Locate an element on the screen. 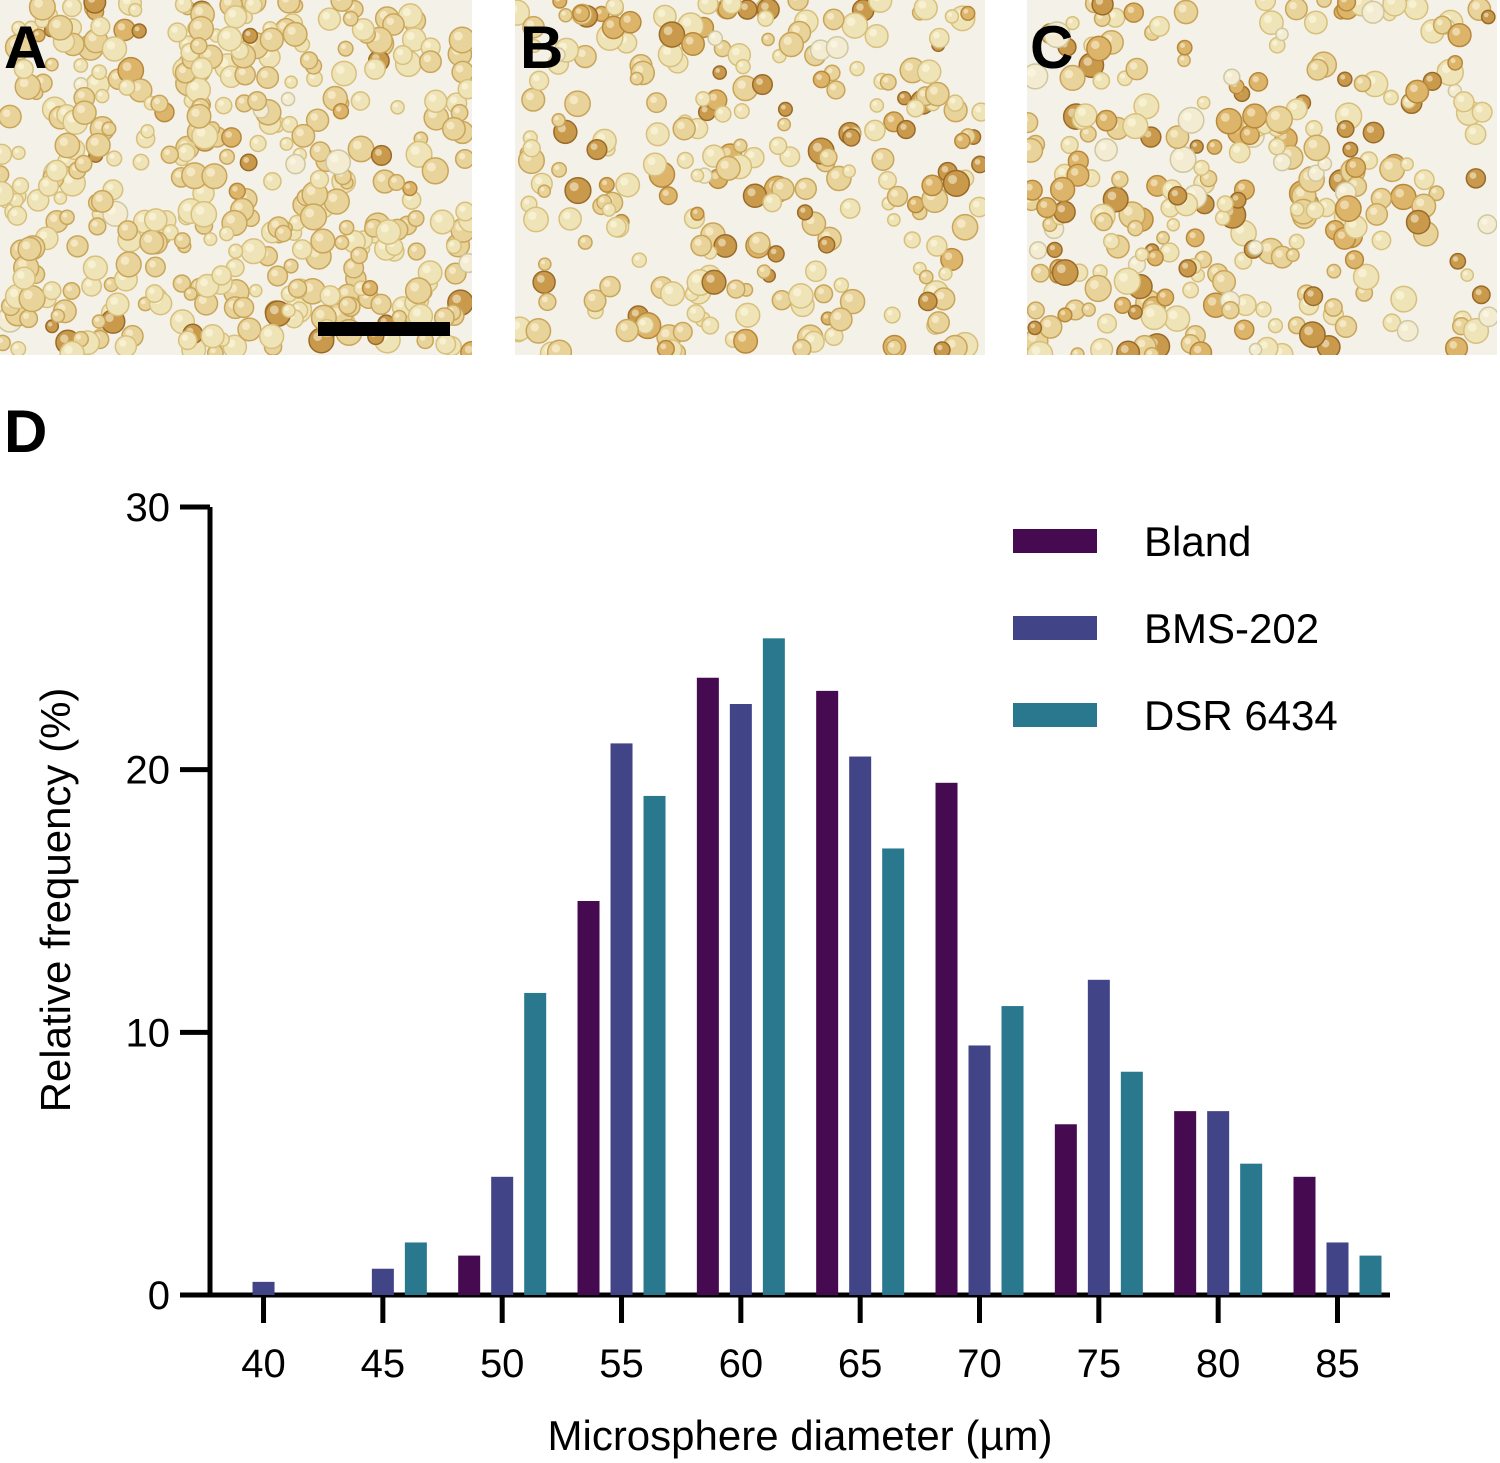  x-tick-label: 65 is located at coordinates (860, 1364).